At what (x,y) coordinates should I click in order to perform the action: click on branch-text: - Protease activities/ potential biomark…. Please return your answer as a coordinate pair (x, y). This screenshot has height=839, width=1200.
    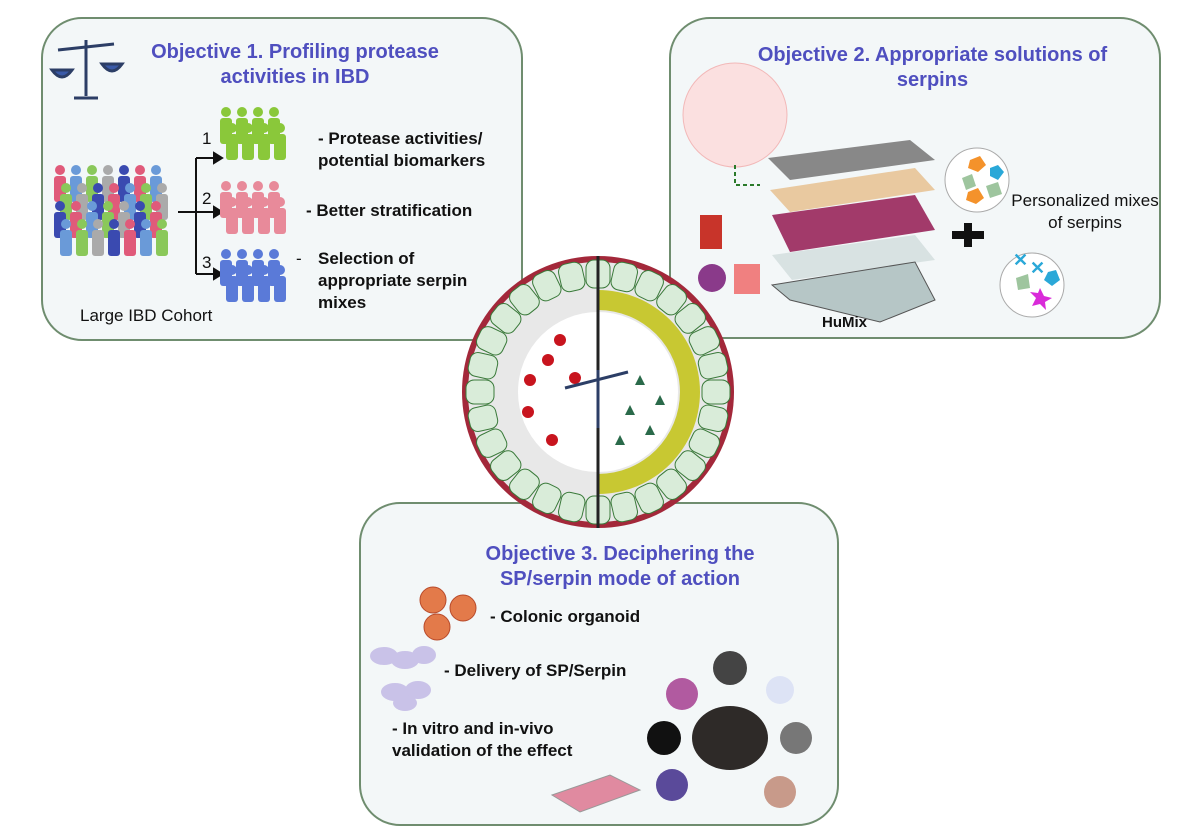
    Looking at the image, I should click on (402, 149).